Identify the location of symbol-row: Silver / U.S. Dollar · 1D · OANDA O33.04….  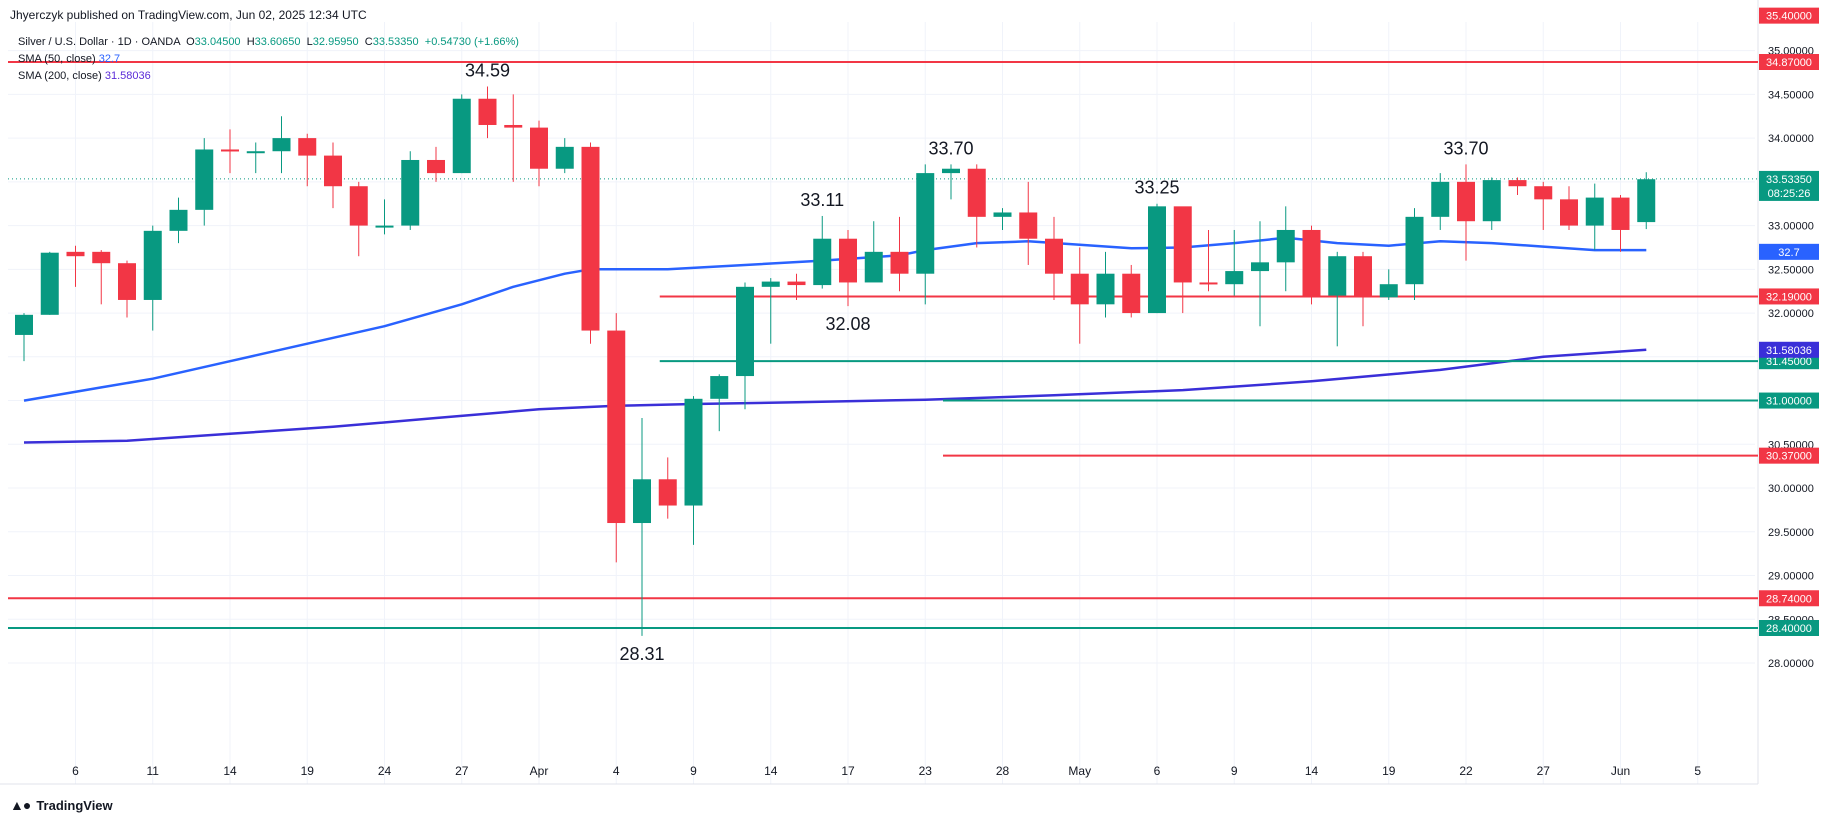
(268, 42).